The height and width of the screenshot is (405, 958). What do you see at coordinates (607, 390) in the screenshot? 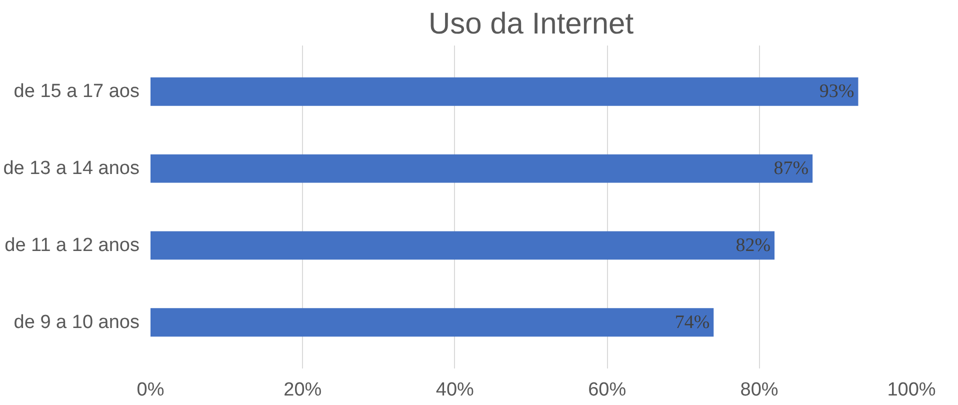
I see `x-tick-label: 60%` at bounding box center [607, 390].